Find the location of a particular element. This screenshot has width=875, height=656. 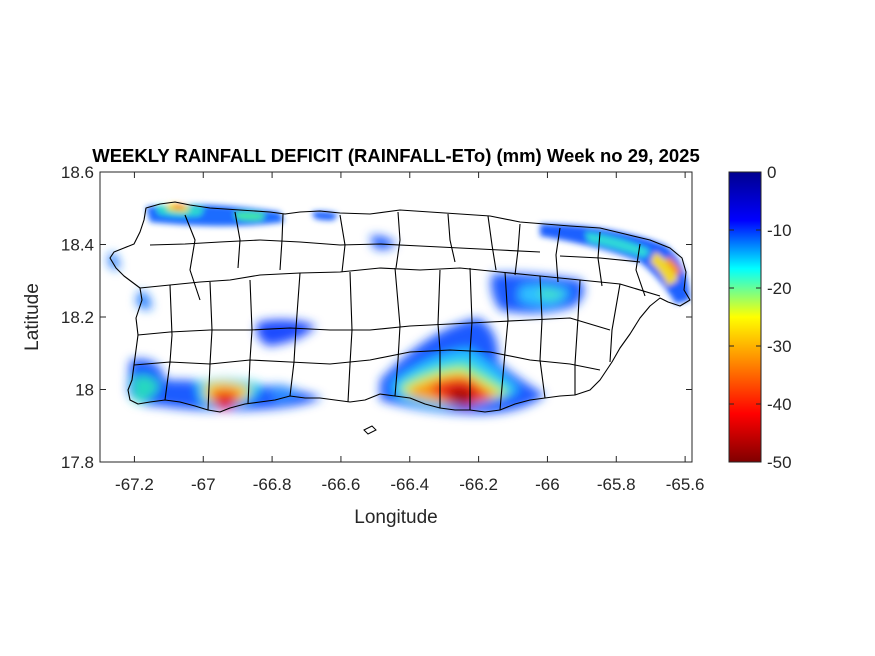

y-tick-label: 18.4 is located at coordinates (77, 245).